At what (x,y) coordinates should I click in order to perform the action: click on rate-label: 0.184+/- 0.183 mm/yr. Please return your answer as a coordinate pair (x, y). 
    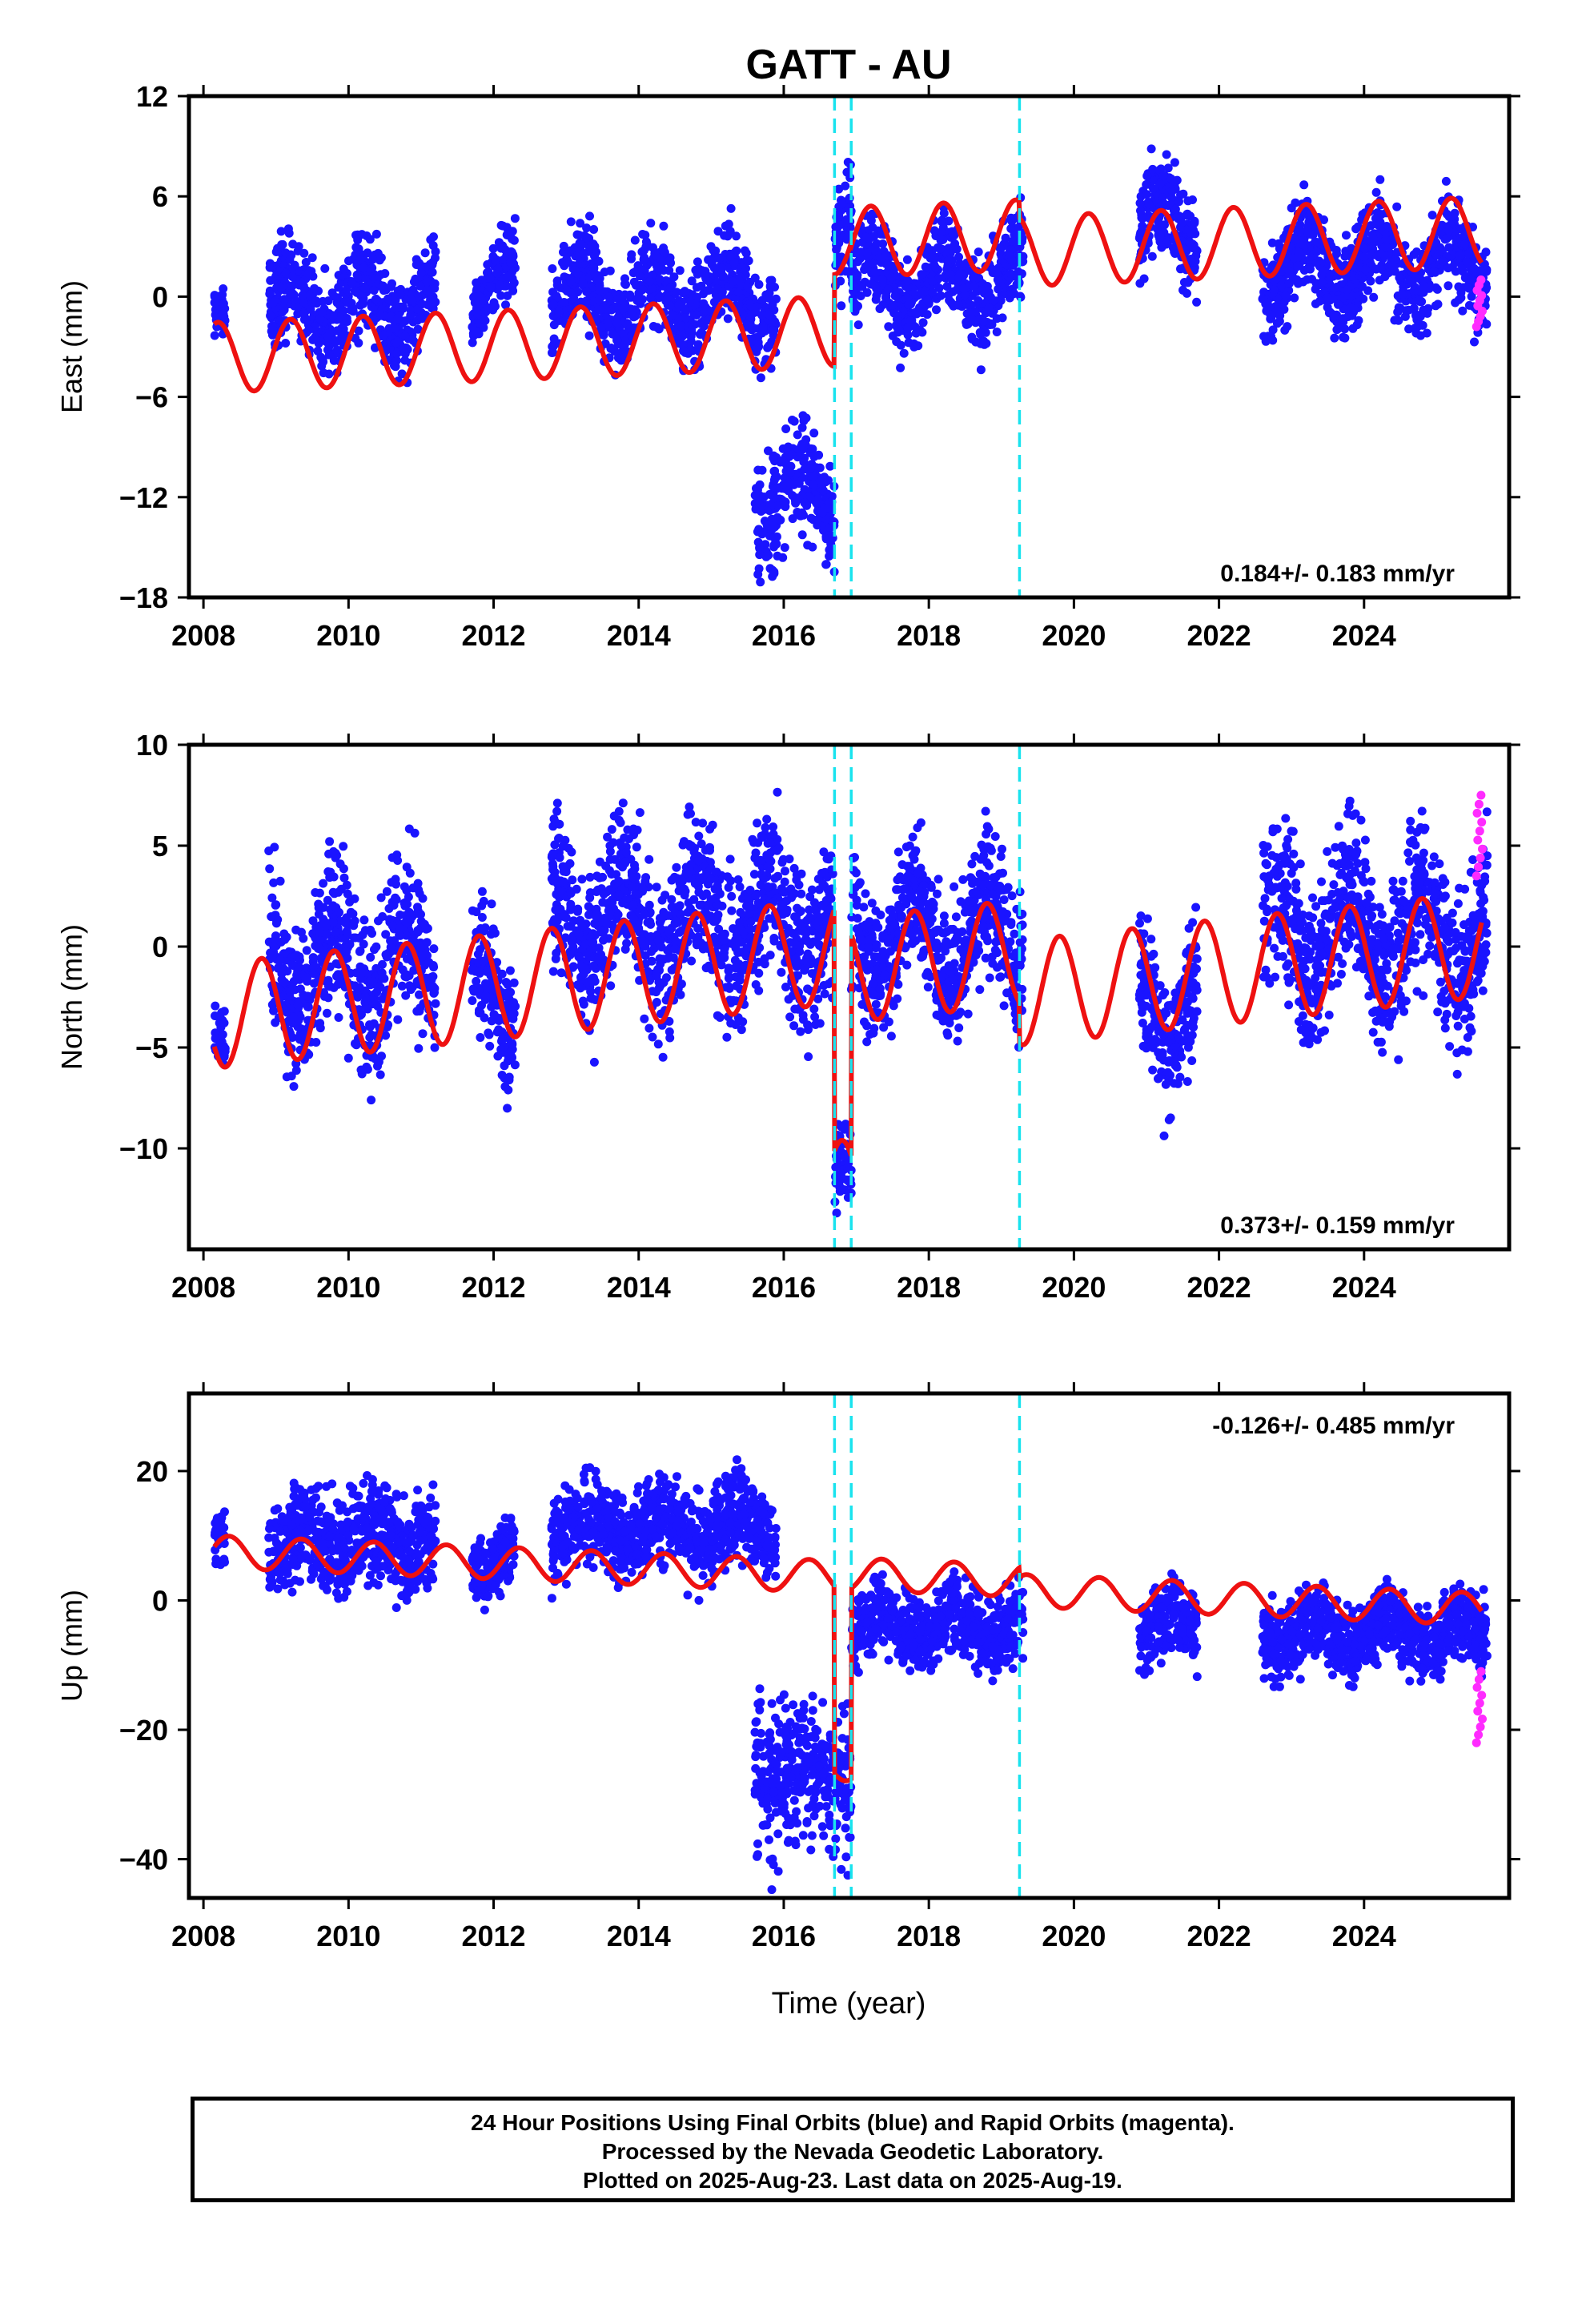
    Looking at the image, I should click on (1337, 574).